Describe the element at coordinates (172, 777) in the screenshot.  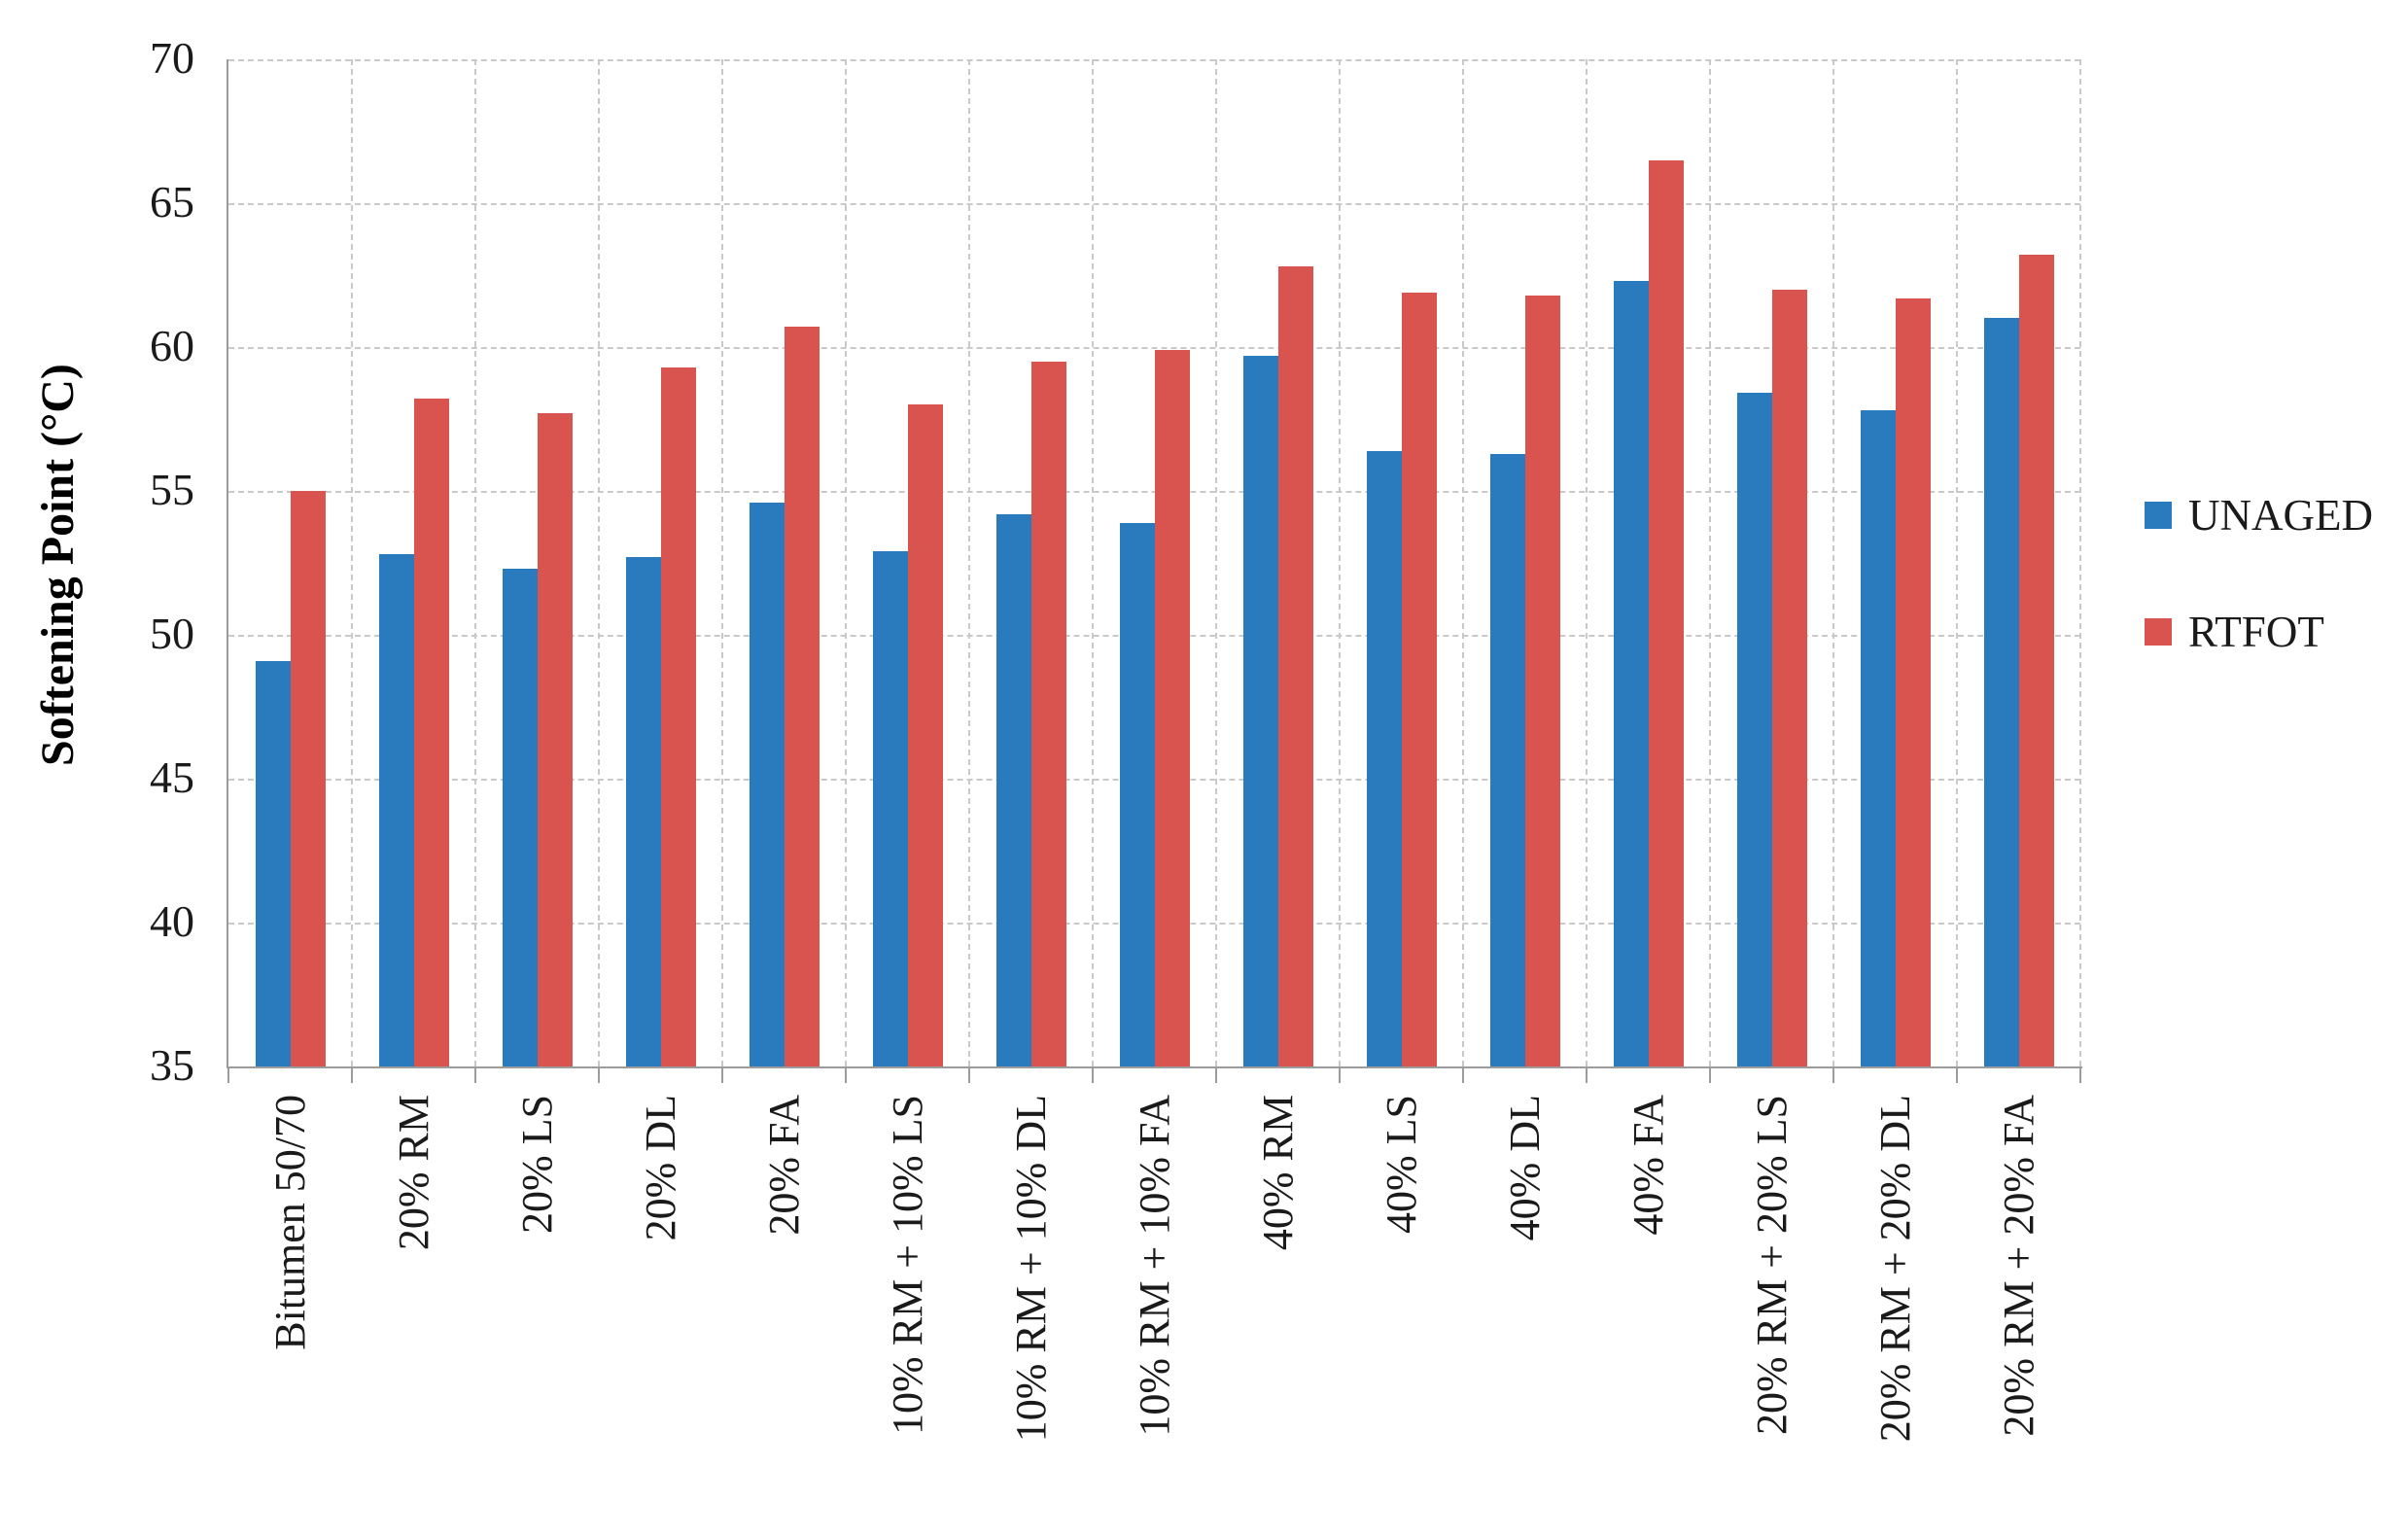
I see `y-tick-label-45: 45` at that location.